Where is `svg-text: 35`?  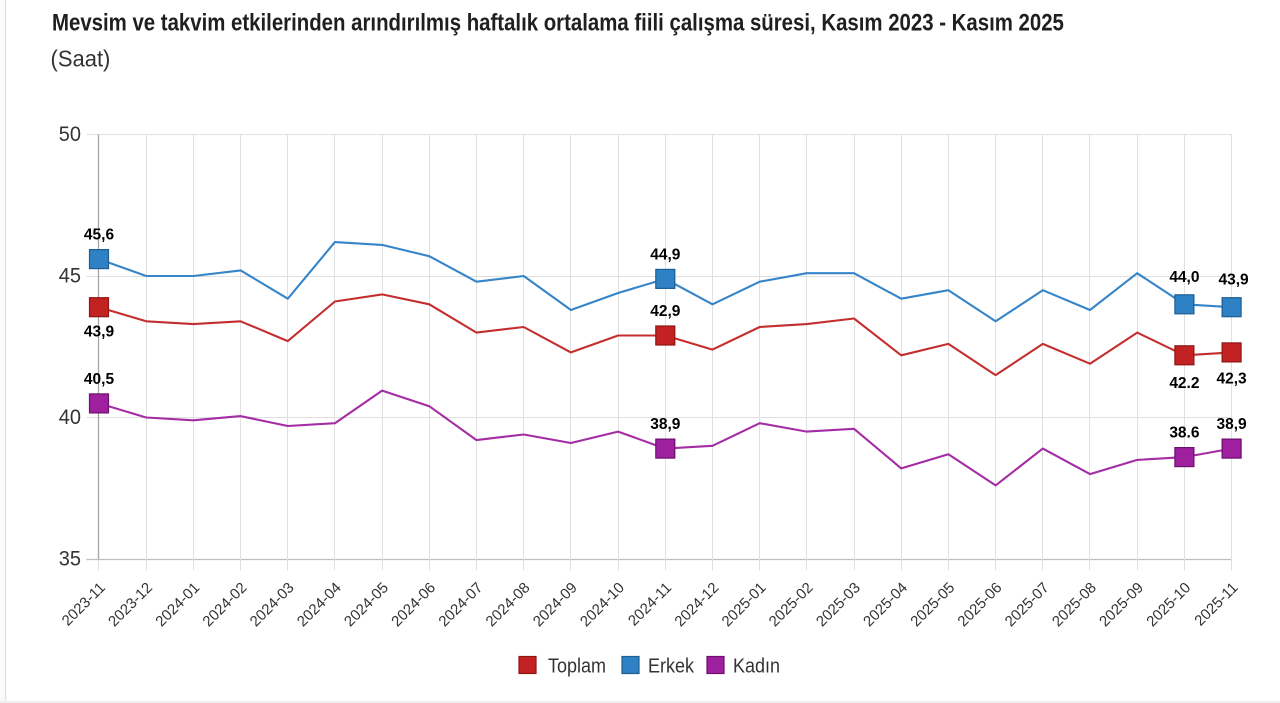 svg-text: 35 is located at coordinates (70, 559).